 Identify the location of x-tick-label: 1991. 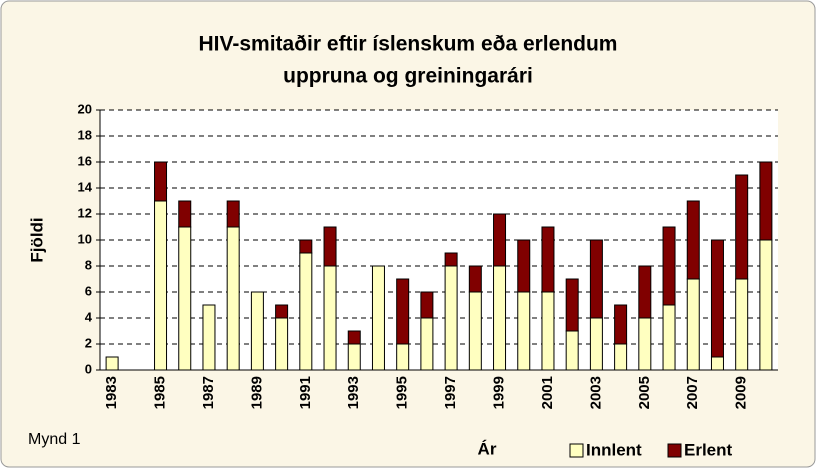
(305, 392).